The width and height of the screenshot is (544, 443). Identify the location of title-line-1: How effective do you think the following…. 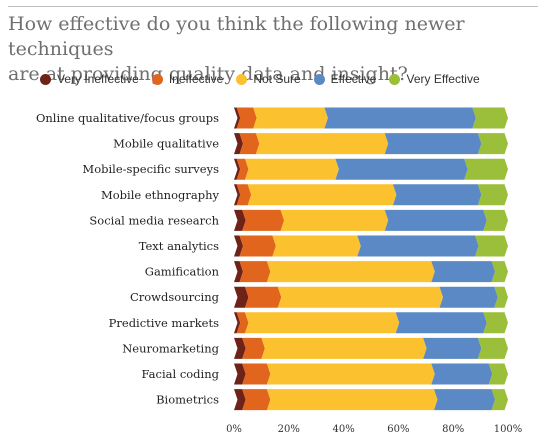
(236, 36).